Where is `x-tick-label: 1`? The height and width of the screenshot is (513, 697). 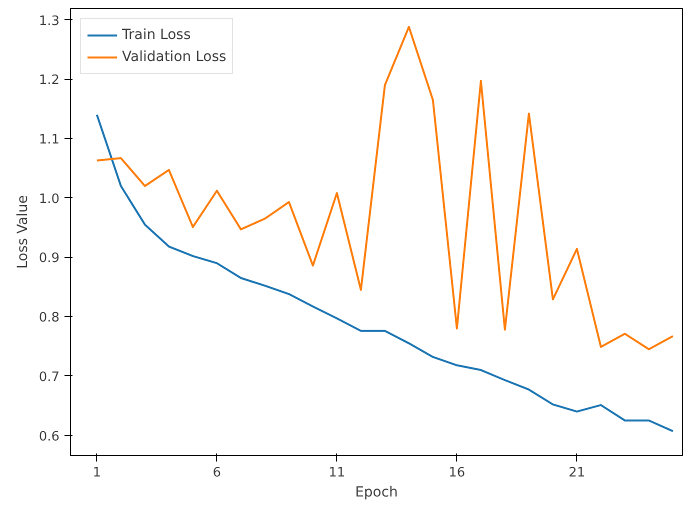 x-tick-label: 1 is located at coordinates (97, 473).